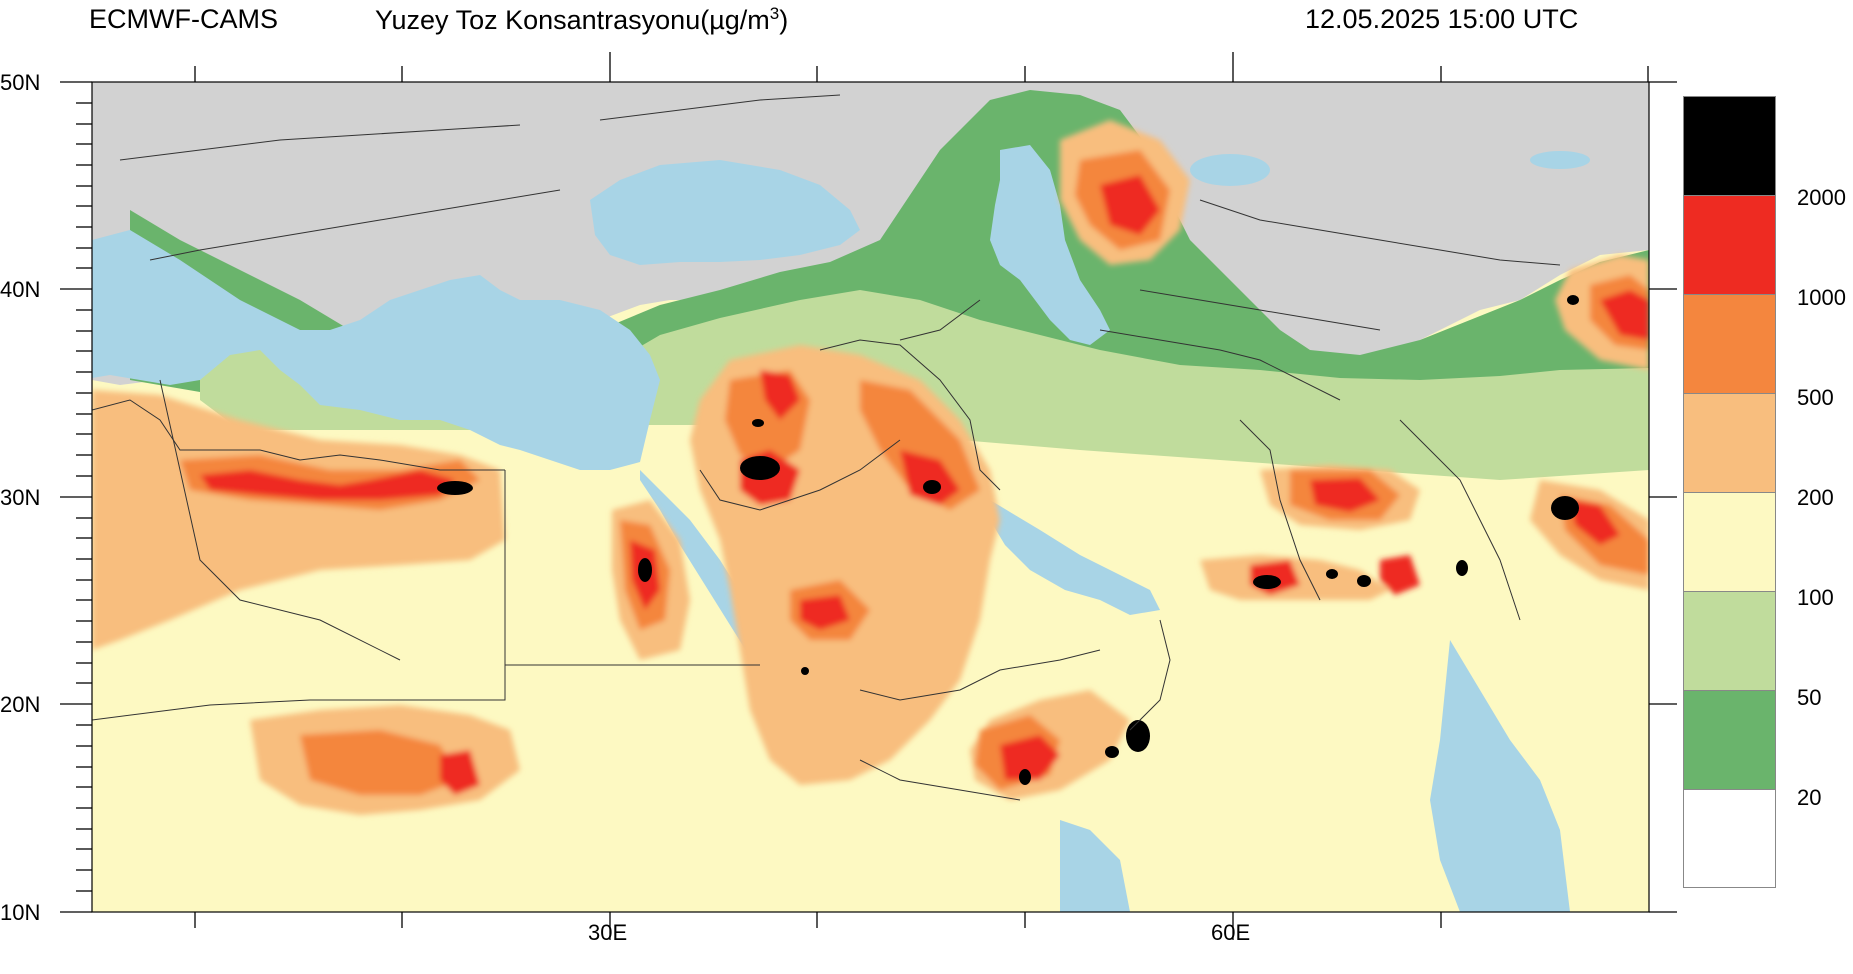  I want to click on indian-ocean-west, so click(1095, 866).